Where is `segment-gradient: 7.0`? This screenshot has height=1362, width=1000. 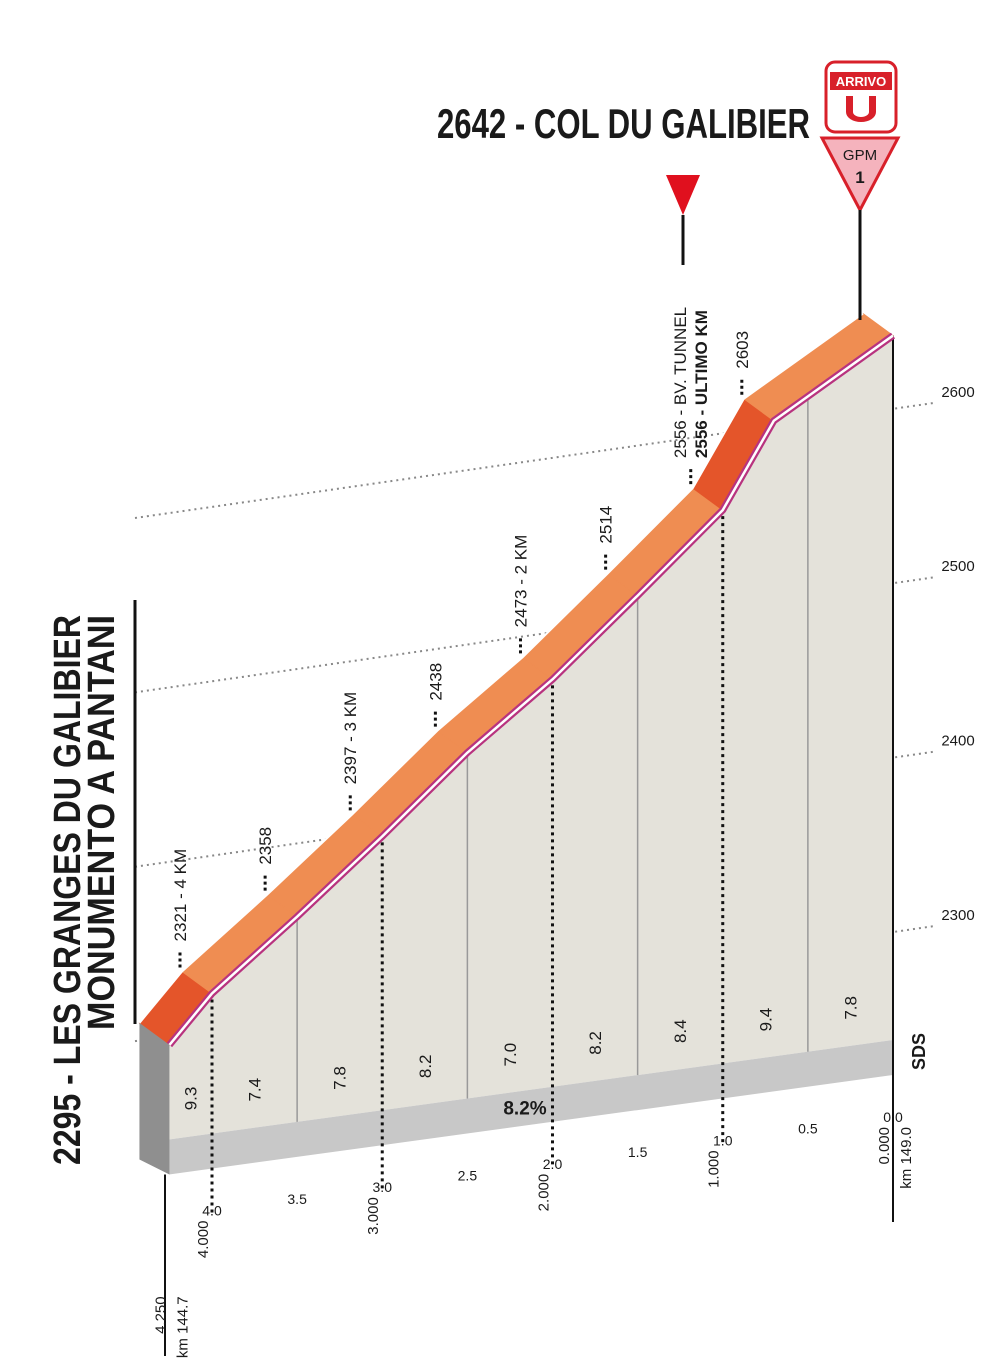
segment-gradient: 7.0 is located at coordinates (510, 1055).